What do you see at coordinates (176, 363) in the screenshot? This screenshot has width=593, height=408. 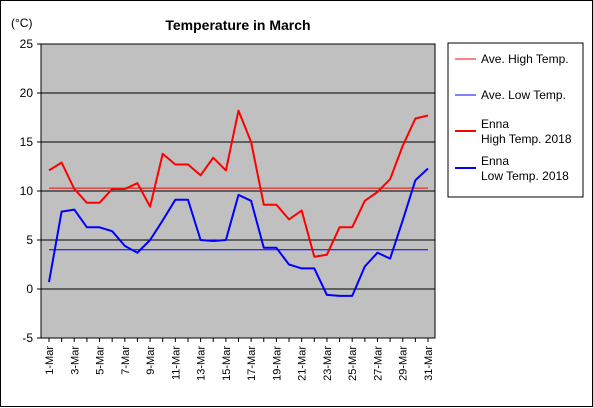 I see `x-tick-label: 11-Mar` at bounding box center [176, 363].